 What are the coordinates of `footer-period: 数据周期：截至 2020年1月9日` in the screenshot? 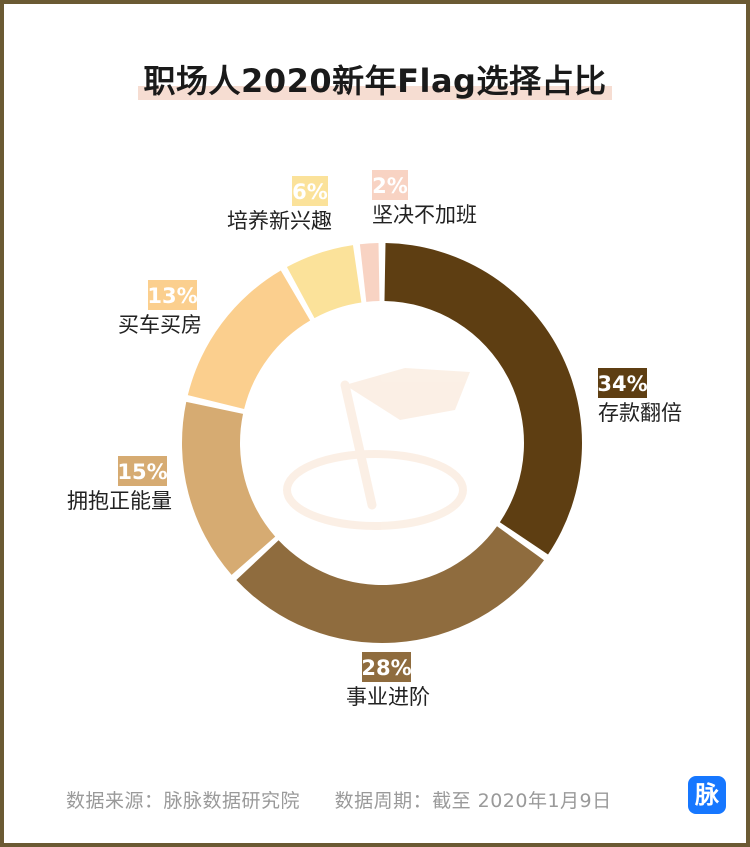 It's located at (473, 801).